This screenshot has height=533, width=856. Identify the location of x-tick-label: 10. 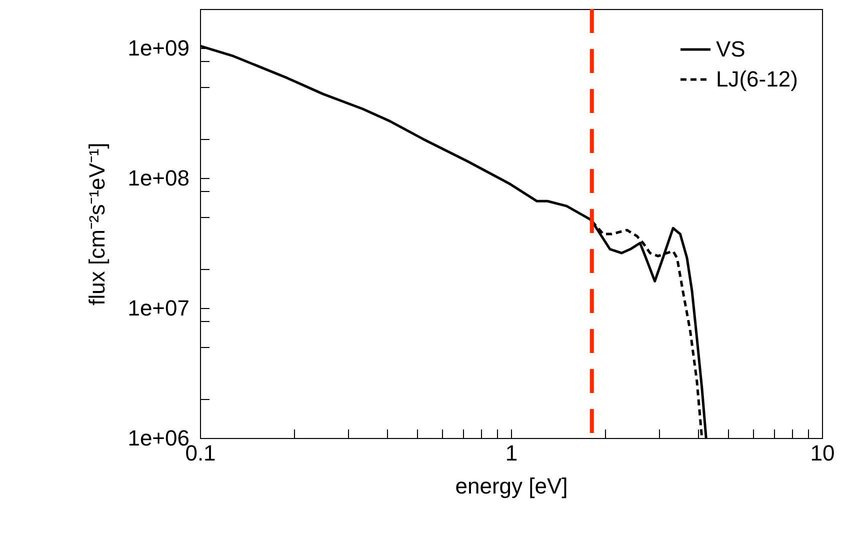
(822, 453).